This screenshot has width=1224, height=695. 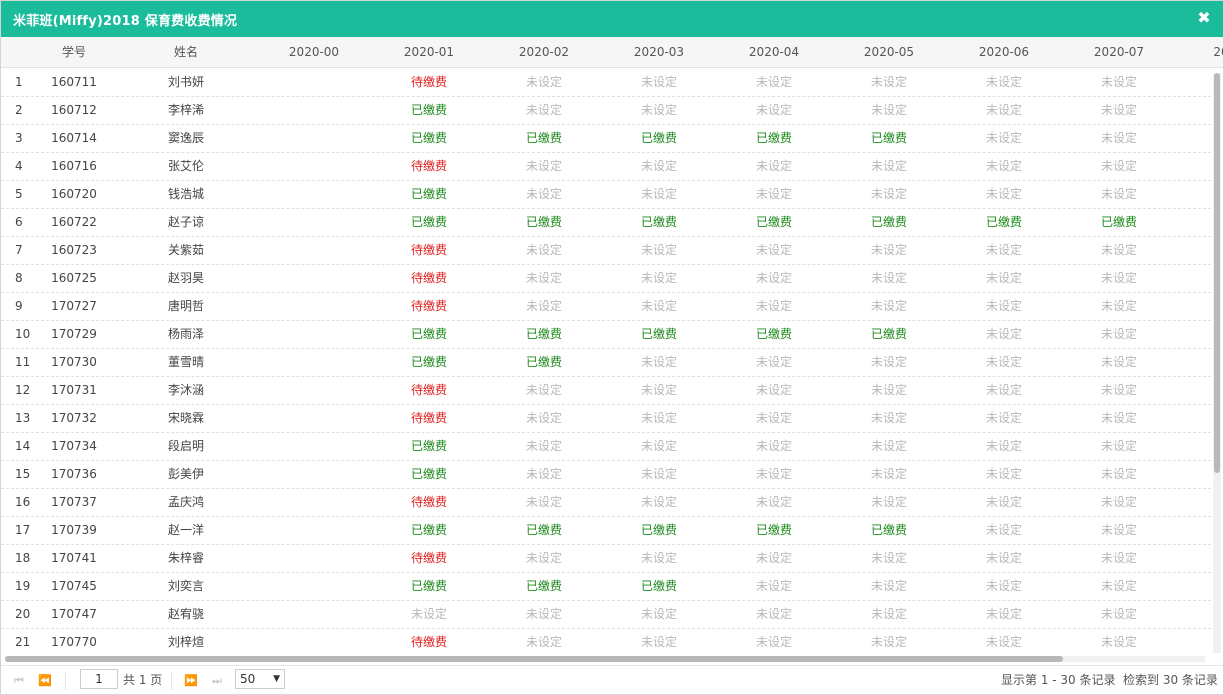 I want to click on horizontal-scrollbar, so click(x=605, y=659).